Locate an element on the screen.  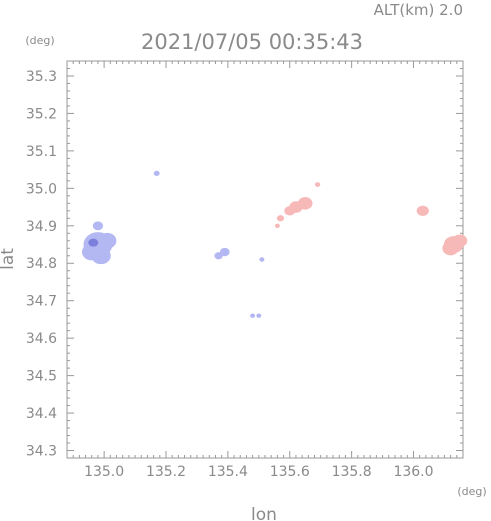
x-tick-label: 135.4 is located at coordinates (228, 472).